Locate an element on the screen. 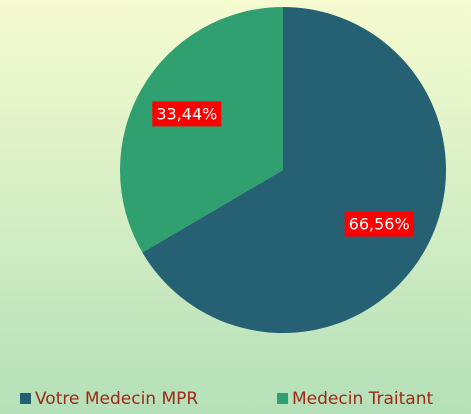 The image size is (471, 414). data-label: 66,56% is located at coordinates (379, 224).